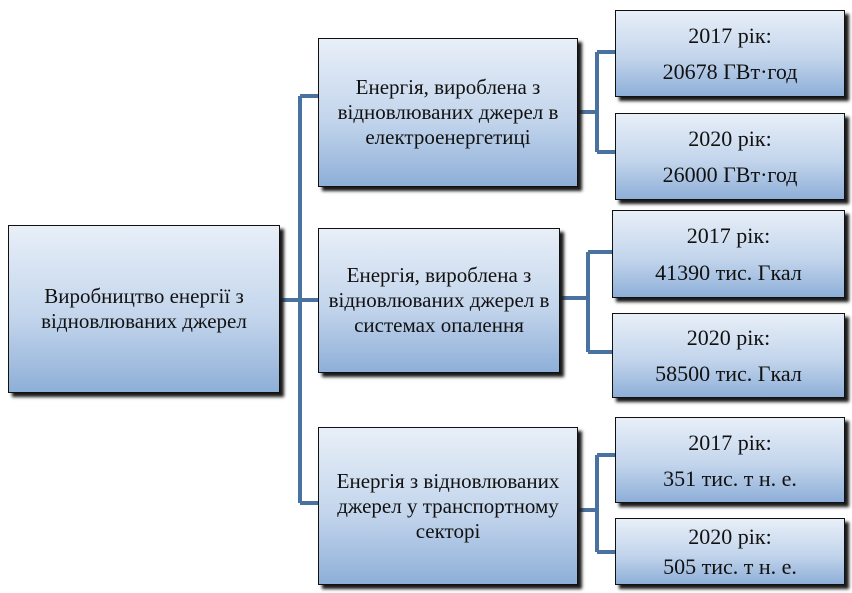 The image size is (852, 593). What do you see at coordinates (730, 53) in the screenshot?
I see `leaf-node: 2017 рік: 20678 ГВт·год` at bounding box center [730, 53].